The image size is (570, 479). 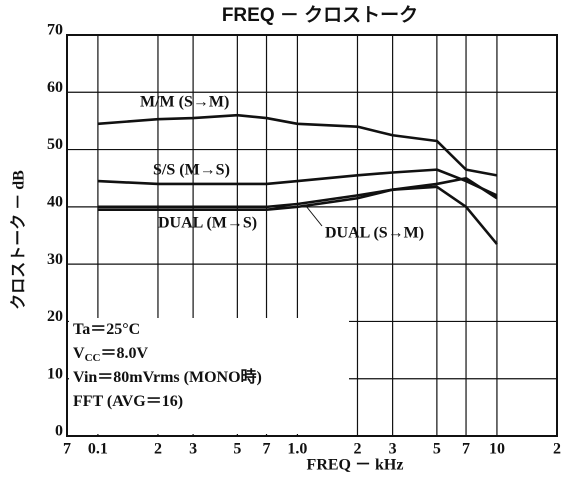 I want to click on condition-part: Vin＝80mVrms (MONO時), so click(x=167, y=376).